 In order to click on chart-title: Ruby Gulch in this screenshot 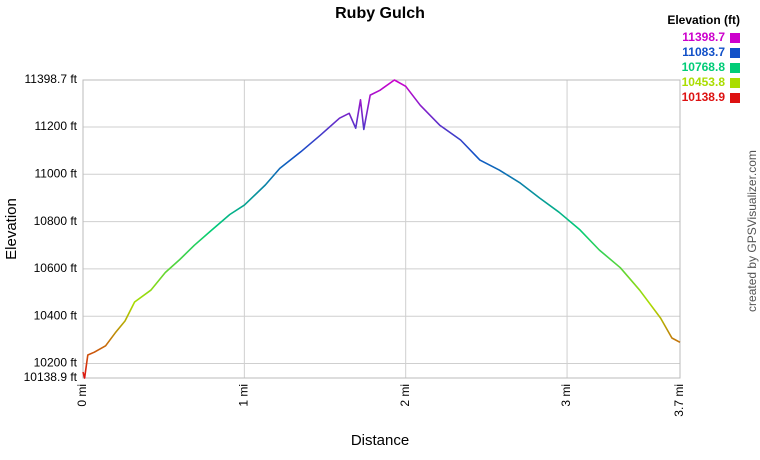, I will do `click(380, 13)`.